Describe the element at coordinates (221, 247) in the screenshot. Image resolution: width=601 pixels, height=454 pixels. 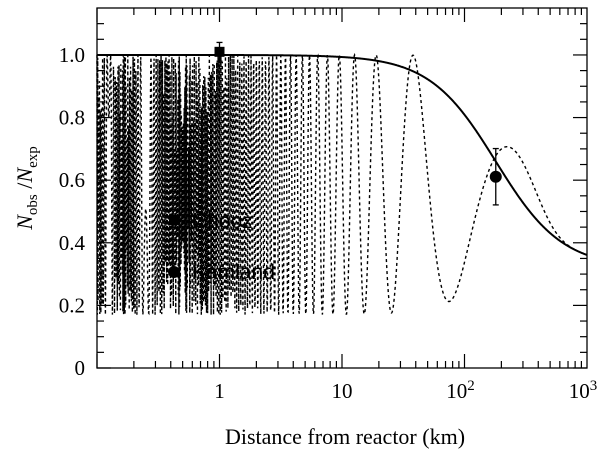
I see `legend: Chooz Kamland` at that location.